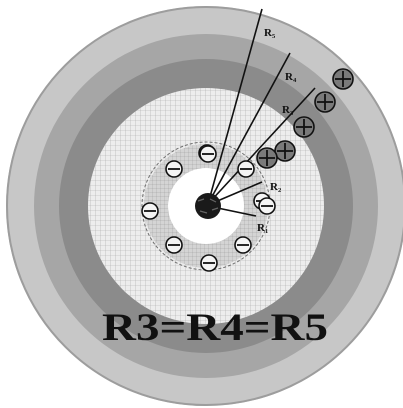  What do you see at coordinates (288, 110) in the screenshot?
I see `label-r3: R₃` at bounding box center [288, 110].